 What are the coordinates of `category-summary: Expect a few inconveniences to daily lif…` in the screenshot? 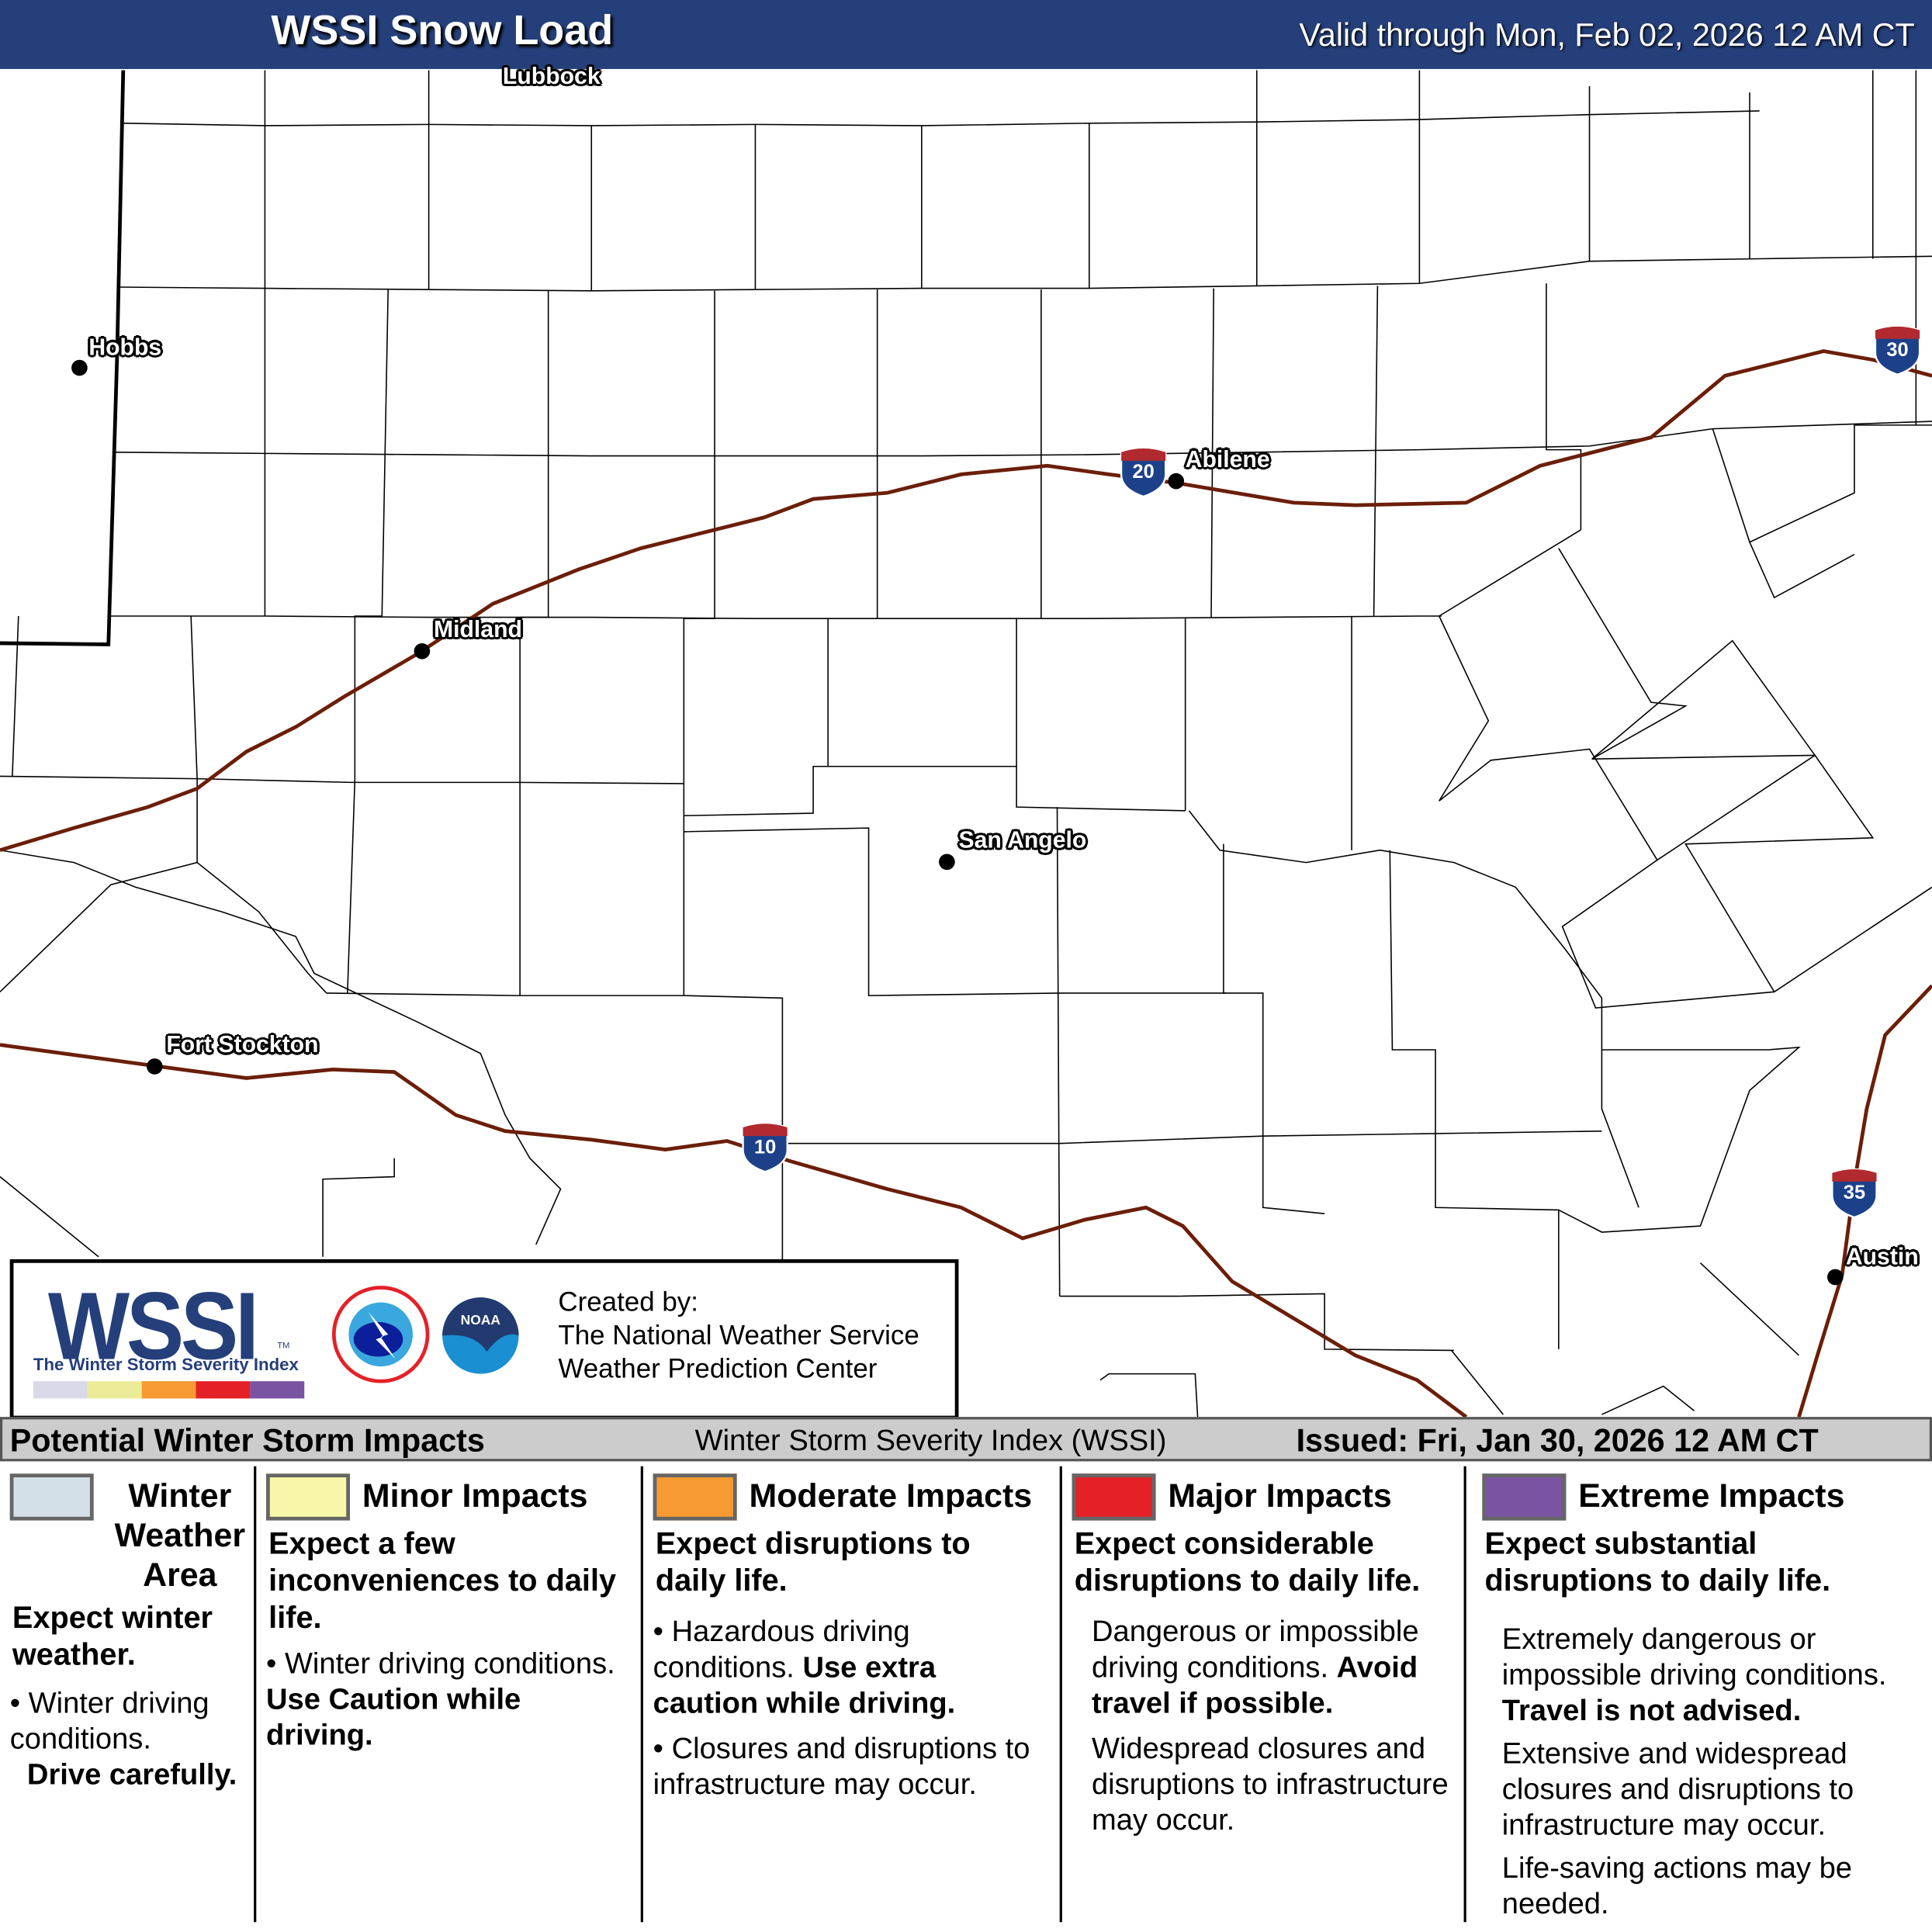 It's located at (442, 1581).